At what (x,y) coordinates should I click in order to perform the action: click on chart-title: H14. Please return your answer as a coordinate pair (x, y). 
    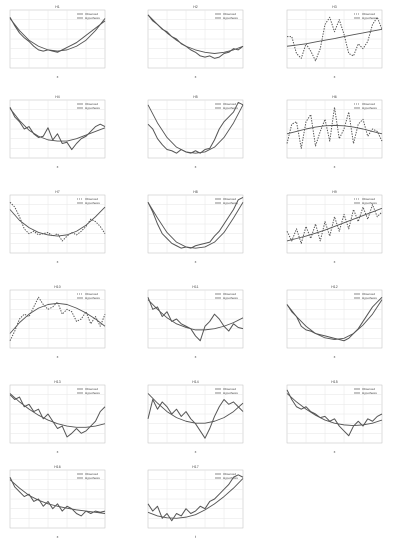
    Looking at the image, I should click on (195, 382).